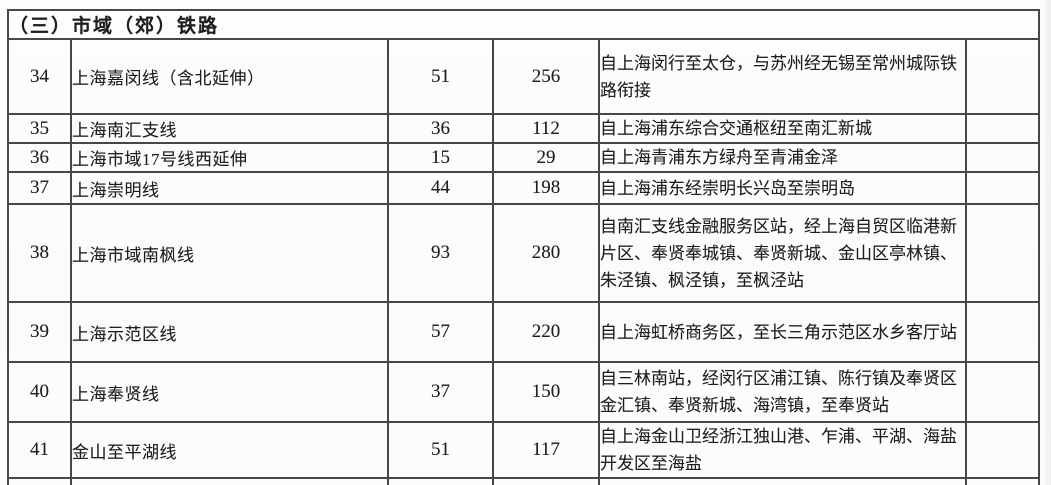 The width and height of the screenshot is (1051, 485). Describe the element at coordinates (546, 76) in the screenshot. I see `value-b-cell: 256` at that location.